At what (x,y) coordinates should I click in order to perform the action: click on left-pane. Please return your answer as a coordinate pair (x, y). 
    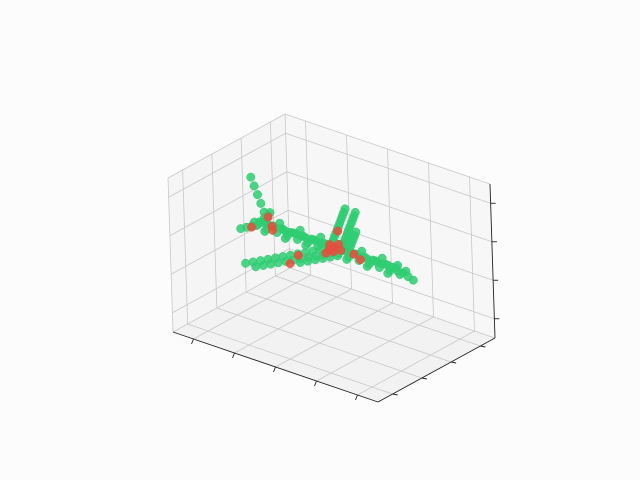
    Looking at the image, I should click on (229, 223).